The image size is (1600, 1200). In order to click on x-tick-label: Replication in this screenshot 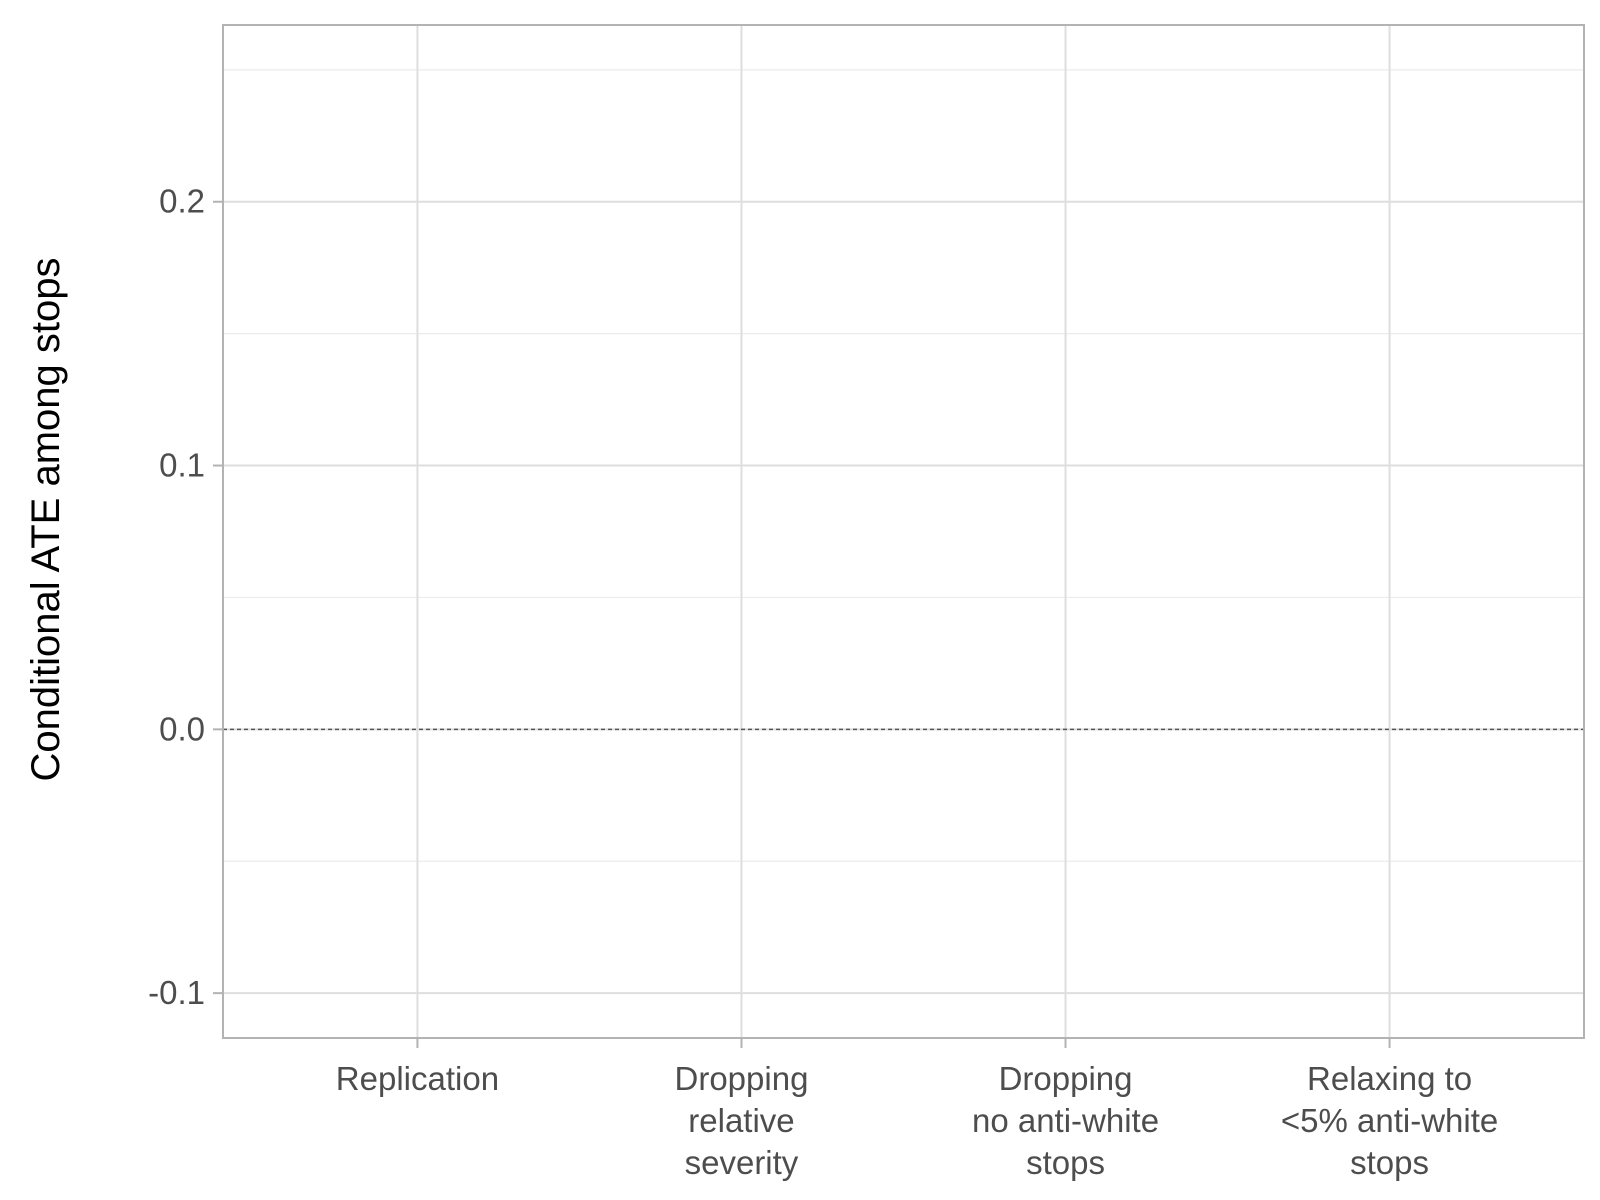, I will do `click(417, 1078)`.